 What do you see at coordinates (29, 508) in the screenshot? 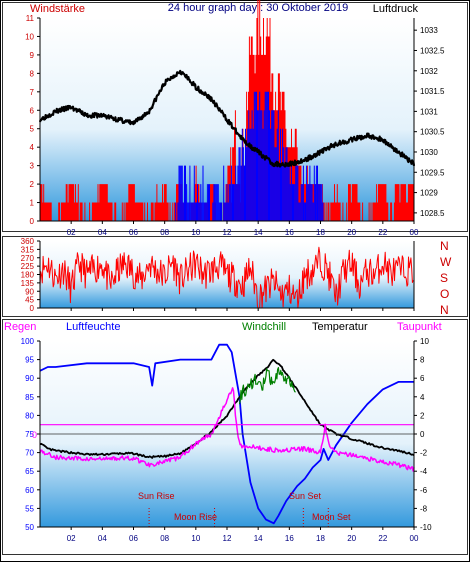
I see `humidity-y-tick-label: 55` at bounding box center [29, 508].